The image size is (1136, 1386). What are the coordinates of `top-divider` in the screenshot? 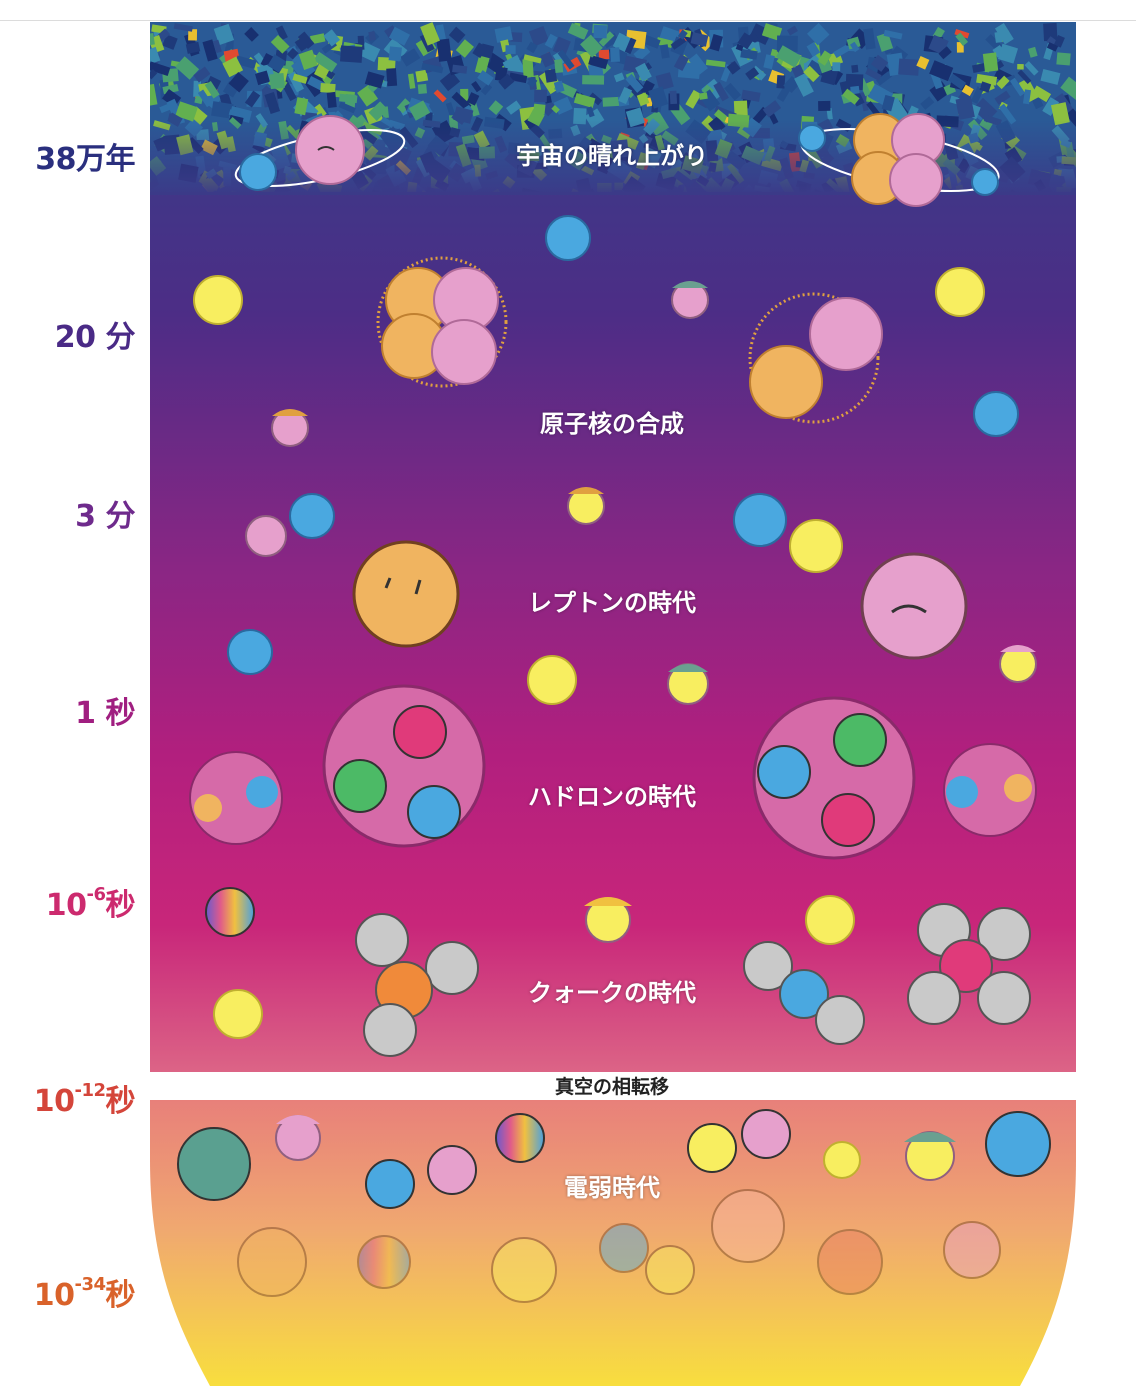 It's located at (568, 20).